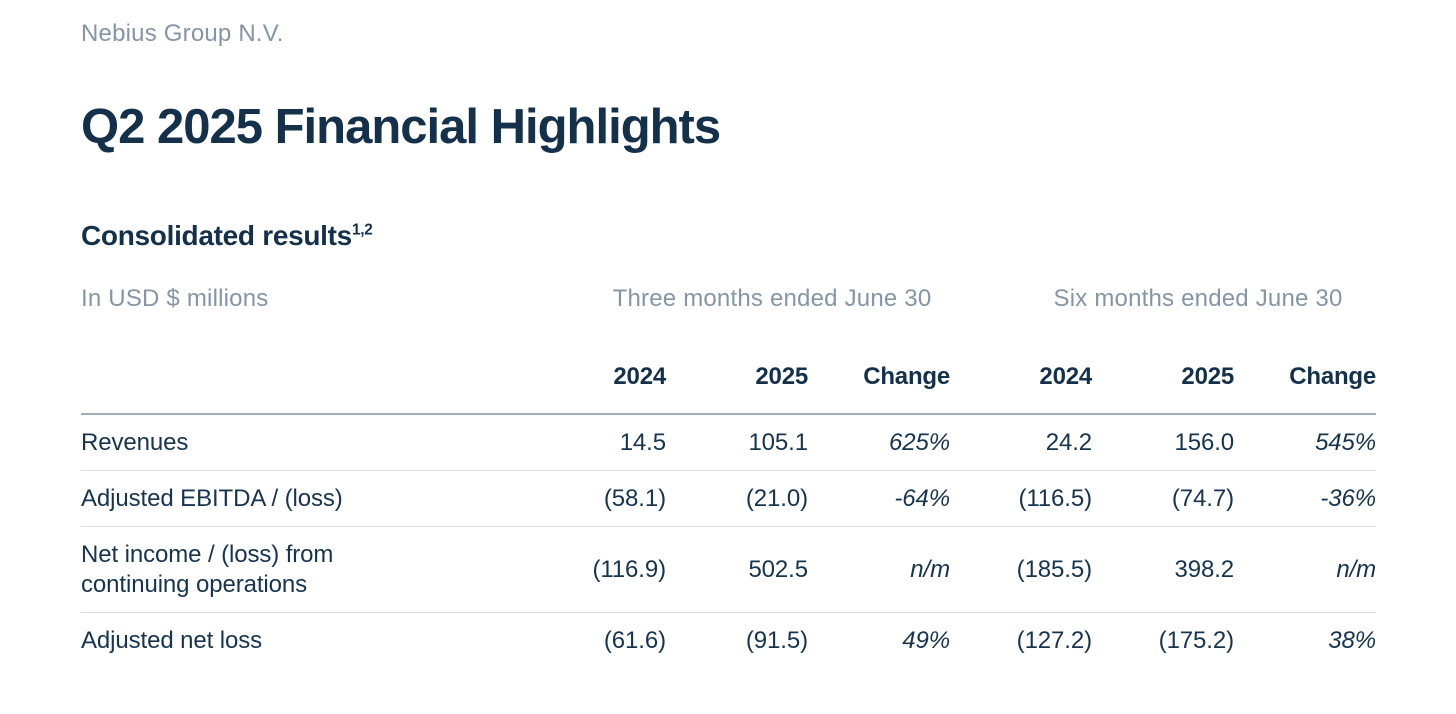  What do you see at coordinates (216, 235) in the screenshot?
I see `section-title-text: Consolidated results` at bounding box center [216, 235].